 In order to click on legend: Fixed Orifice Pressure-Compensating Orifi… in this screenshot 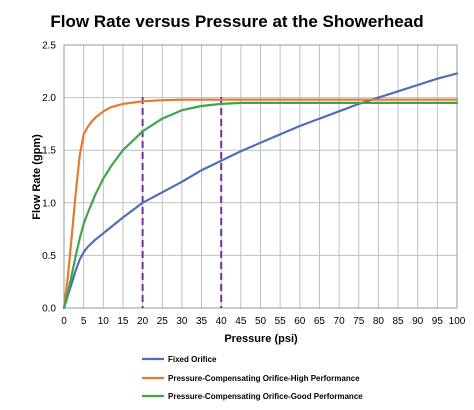, I will do `click(252, 378)`.